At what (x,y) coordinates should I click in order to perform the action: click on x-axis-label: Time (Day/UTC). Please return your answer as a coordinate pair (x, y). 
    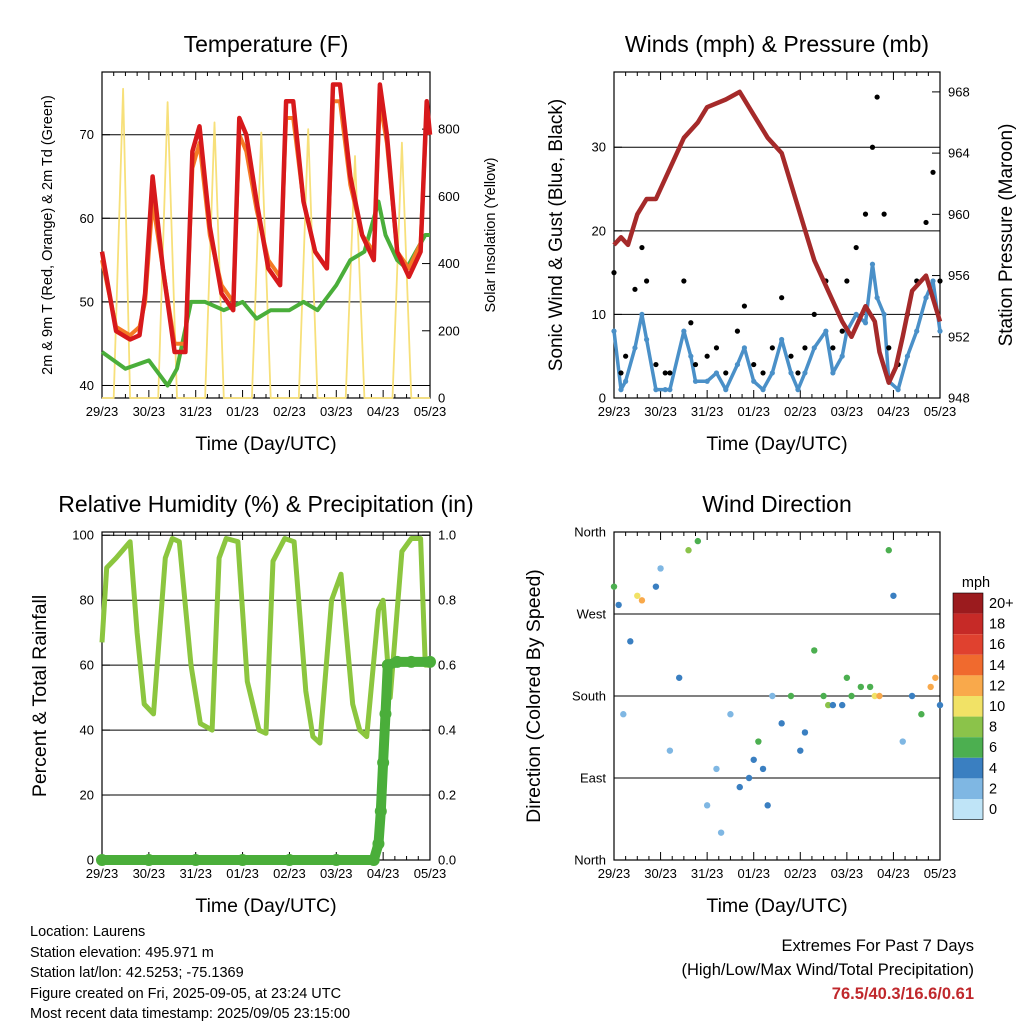
    Looking at the image, I should click on (265, 906).